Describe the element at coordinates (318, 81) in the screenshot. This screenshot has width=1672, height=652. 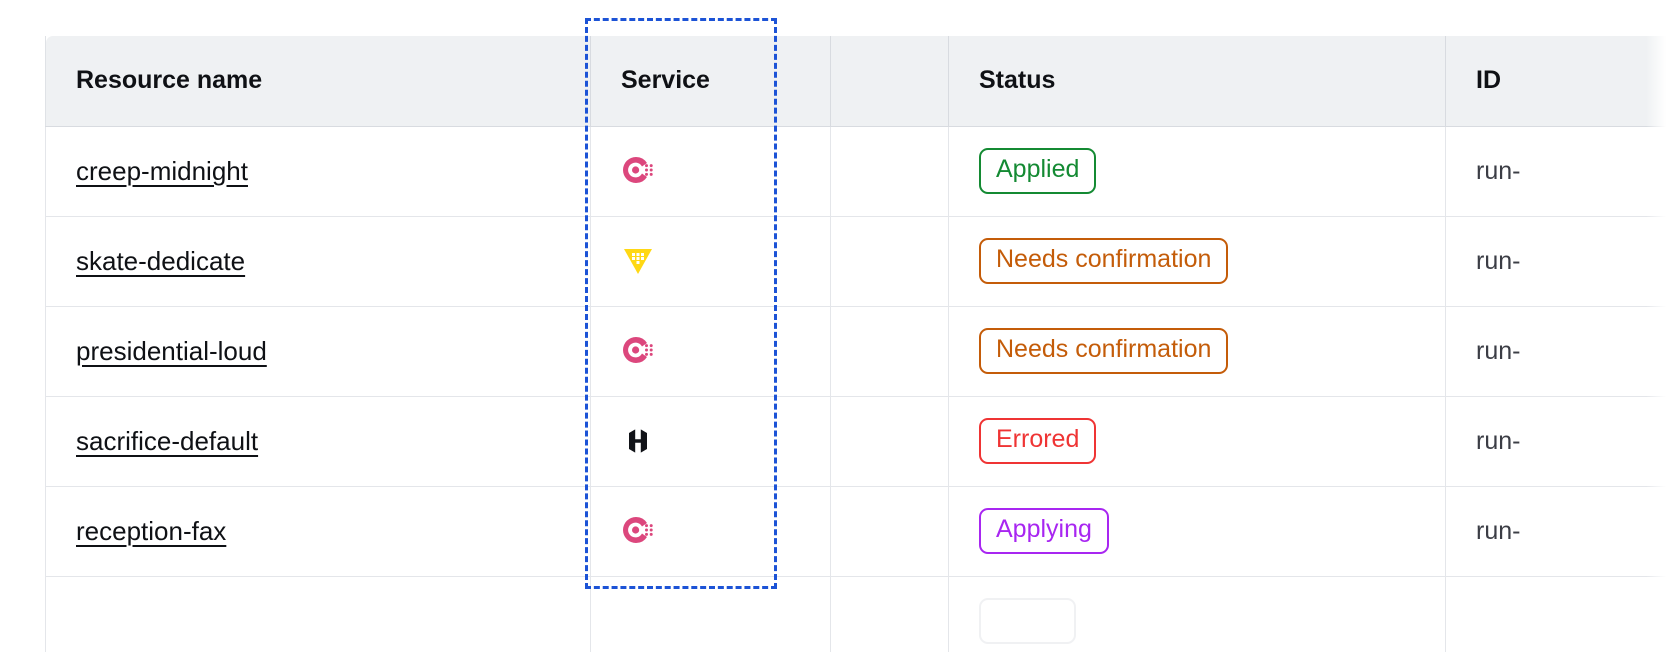
I see `column-header-resource-name: Resource name` at that location.